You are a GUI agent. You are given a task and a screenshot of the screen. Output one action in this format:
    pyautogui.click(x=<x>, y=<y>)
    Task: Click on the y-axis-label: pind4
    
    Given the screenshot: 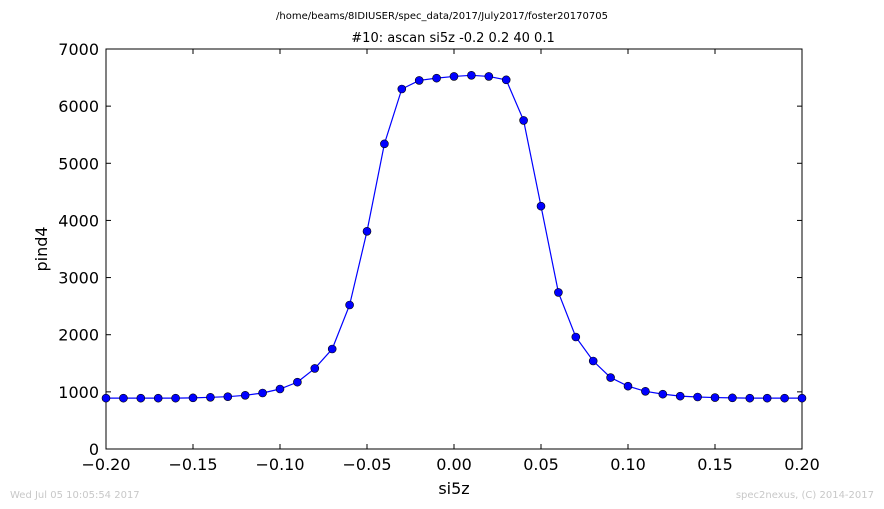 What is the action you would take?
    pyautogui.click(x=41, y=248)
    